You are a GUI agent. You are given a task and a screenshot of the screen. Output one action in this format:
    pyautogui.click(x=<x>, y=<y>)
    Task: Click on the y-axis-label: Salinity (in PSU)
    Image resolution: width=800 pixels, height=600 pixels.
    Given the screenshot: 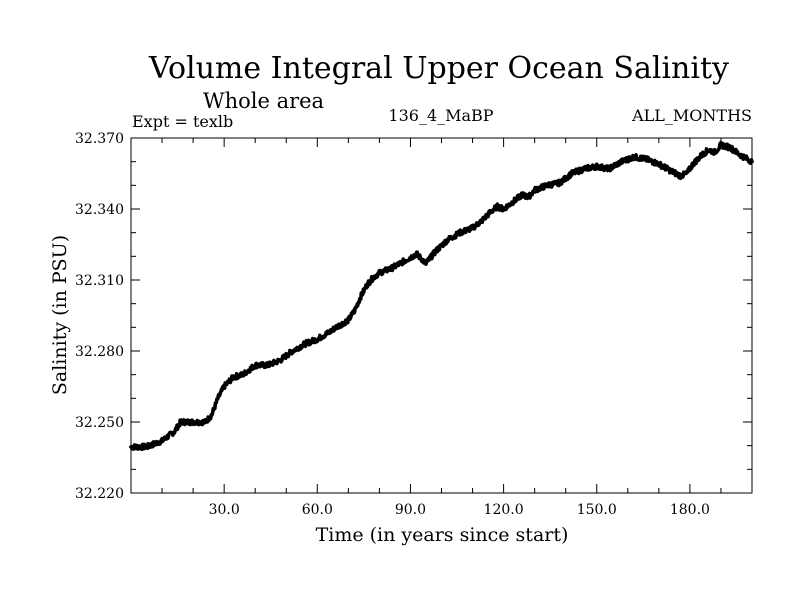 What is the action you would take?
    pyautogui.click(x=60, y=315)
    